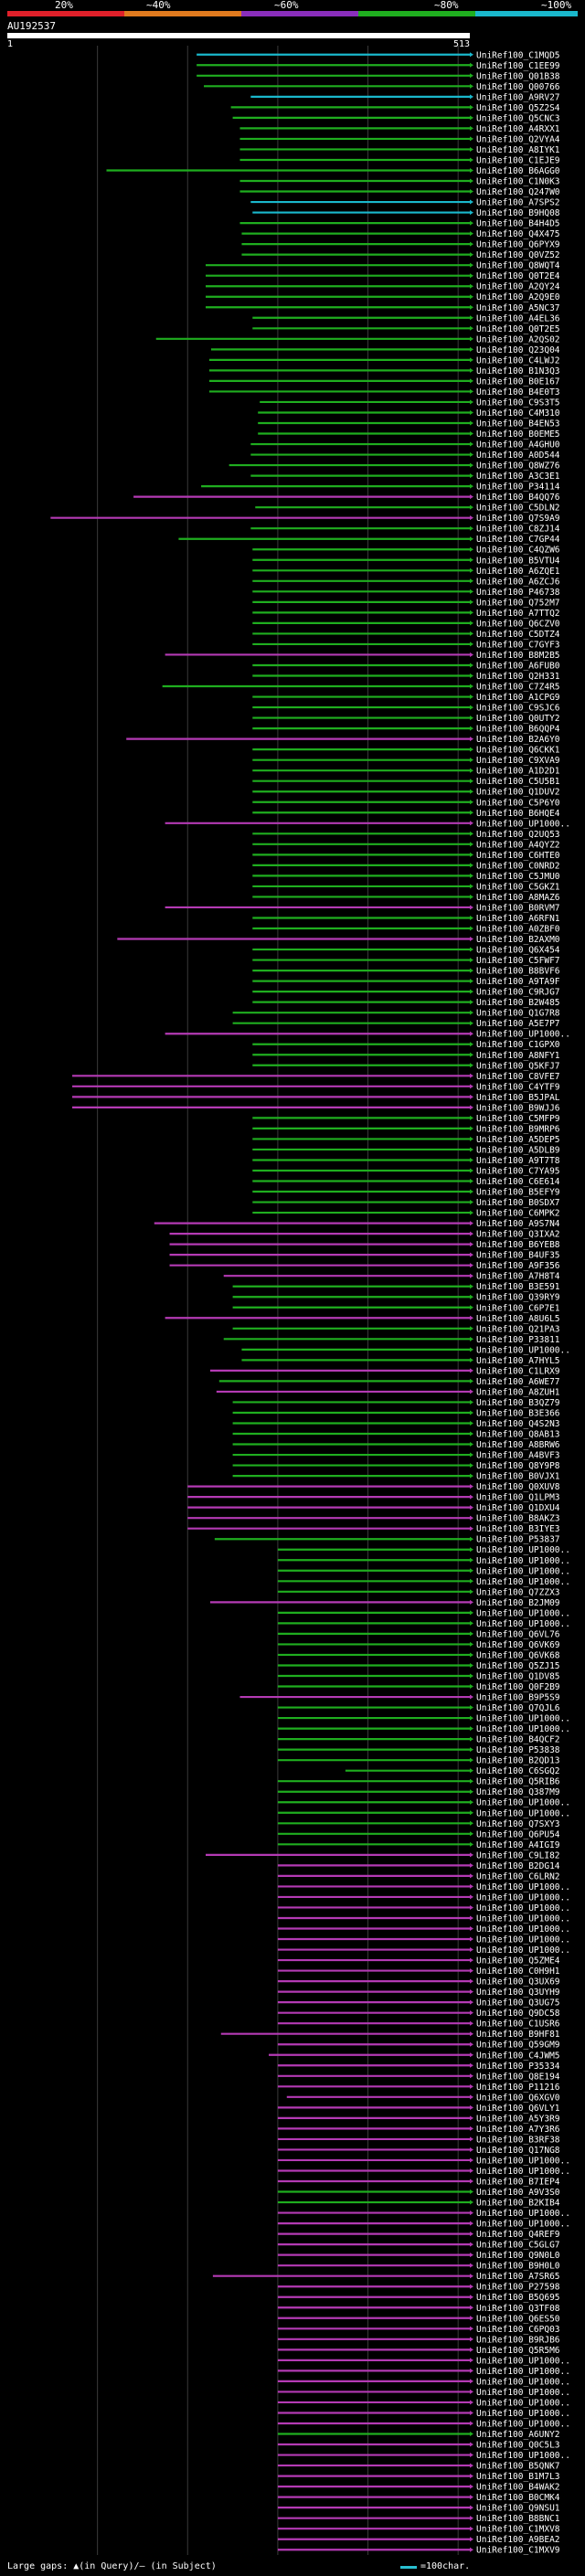 This screenshot has width=585, height=2576. I want to click on hit-label: UniRef100_Q0XUV8, so click(518, 1487).